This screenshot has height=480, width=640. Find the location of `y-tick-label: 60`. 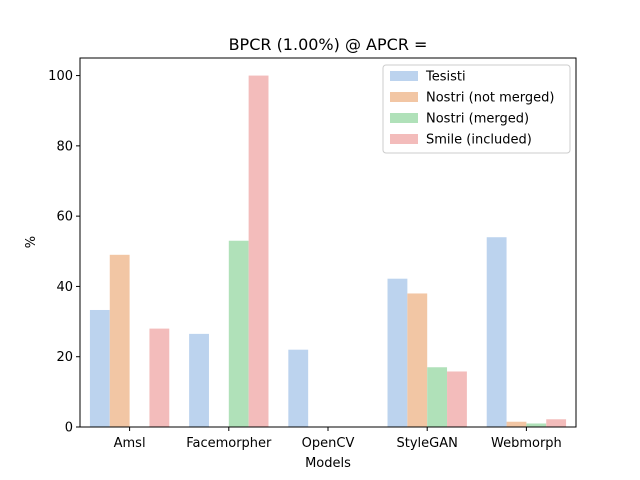

y-tick-label: 60 is located at coordinates (64, 217).